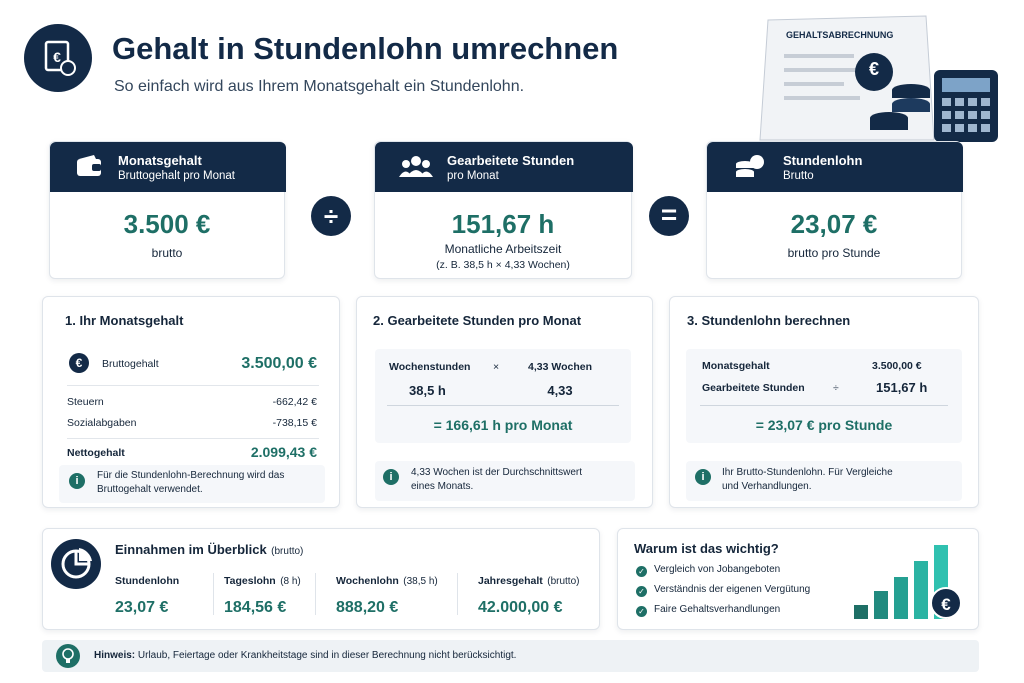 The width and height of the screenshot is (1024, 683). Describe the element at coordinates (717, 609) in the screenshot. I see `why-item: Faire Gehaltsverhandlungen` at that location.